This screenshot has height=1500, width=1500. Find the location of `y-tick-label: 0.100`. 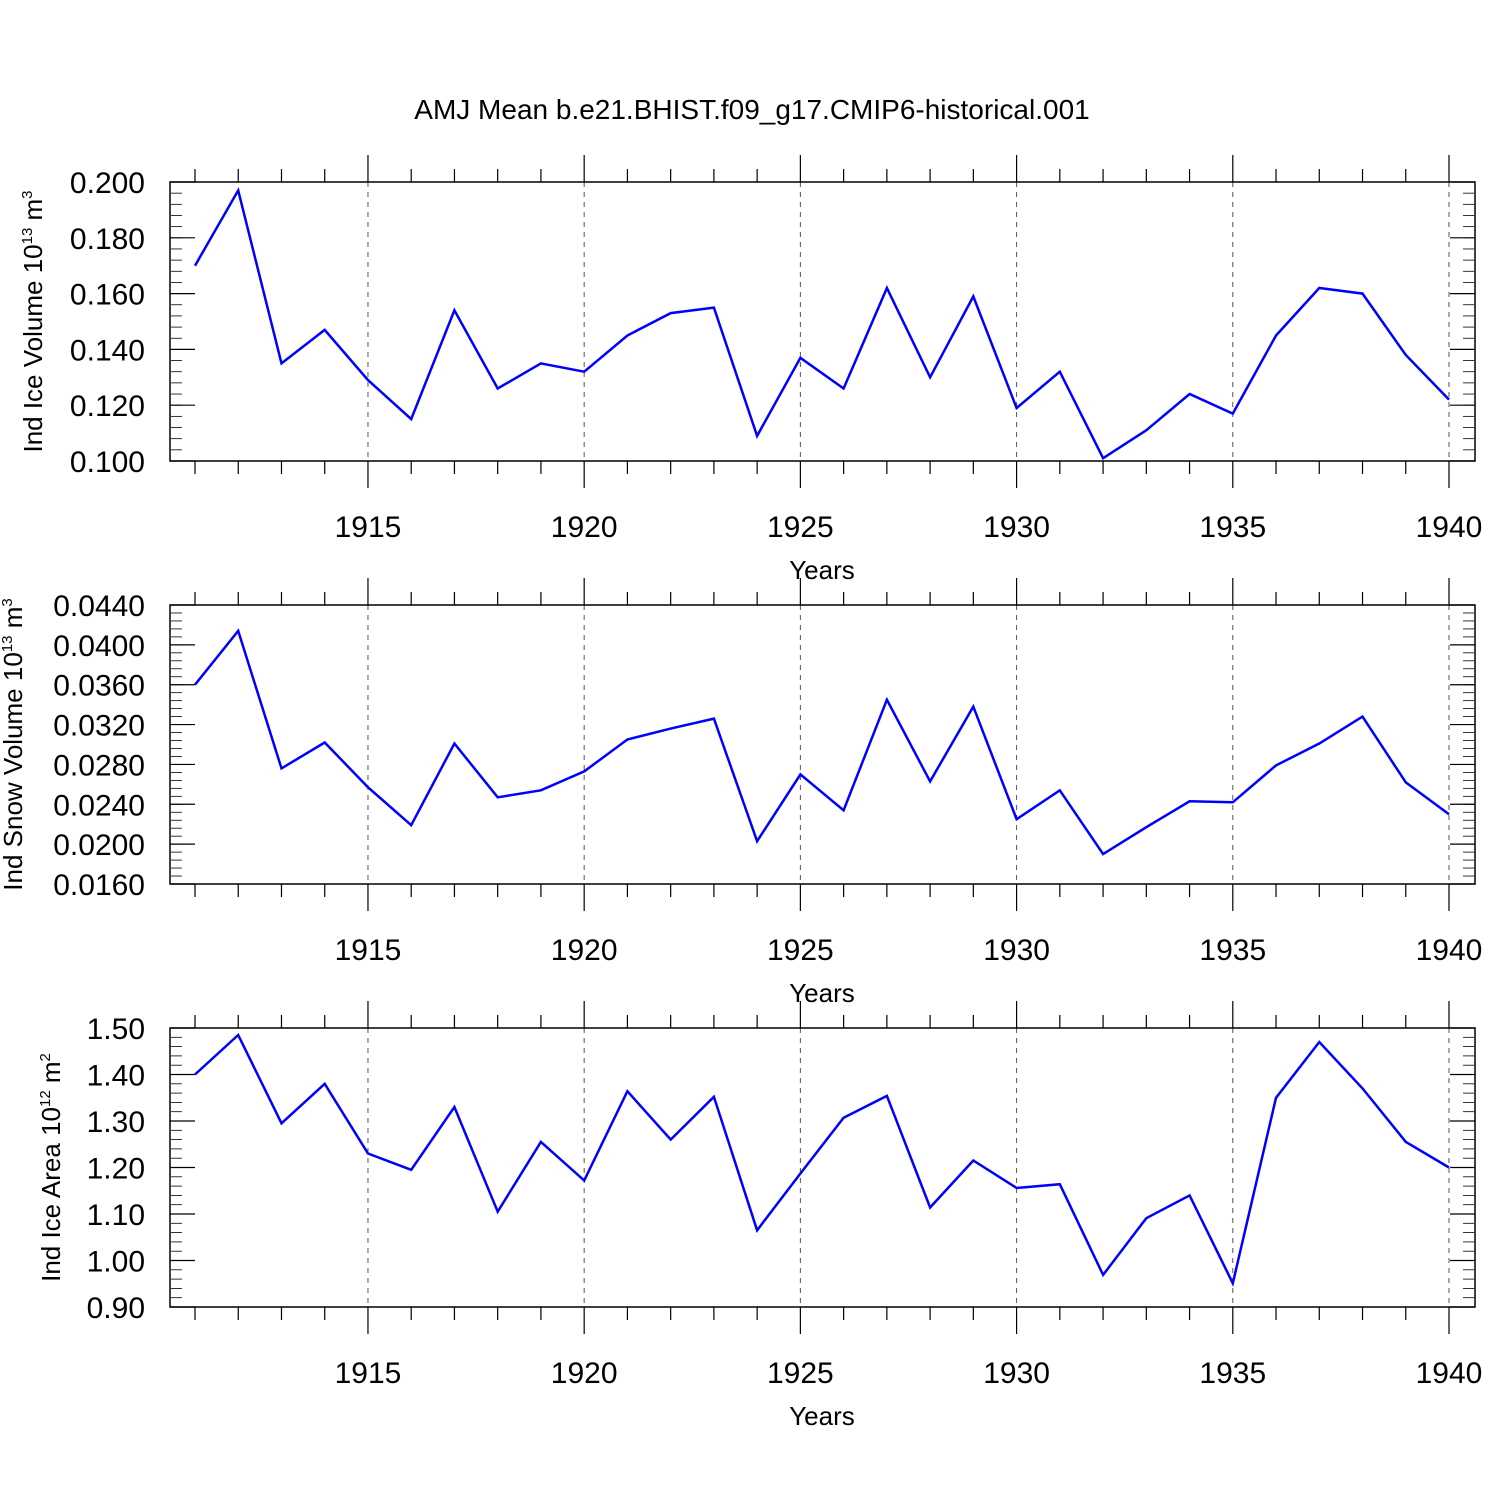

y-tick-label: 0.100 is located at coordinates (107, 462).